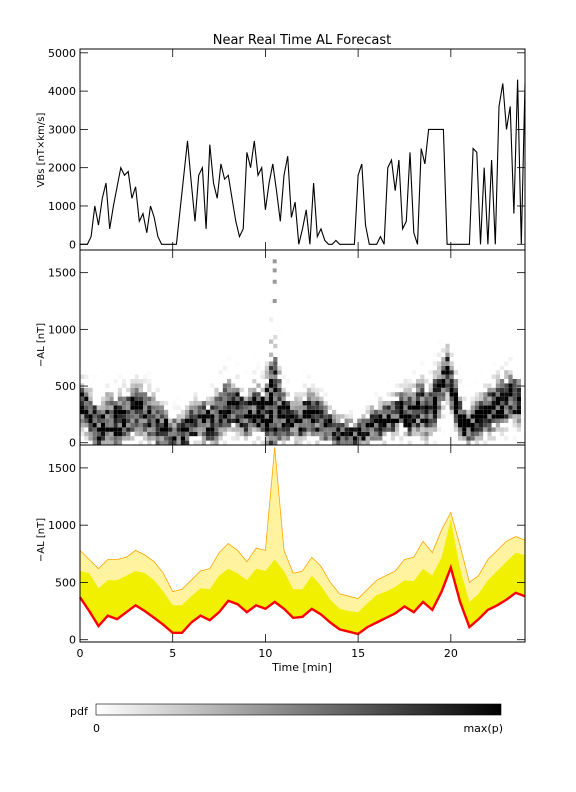 This screenshot has width=576, height=792. I want to click on colorbar-min-label: 0, so click(96, 728).